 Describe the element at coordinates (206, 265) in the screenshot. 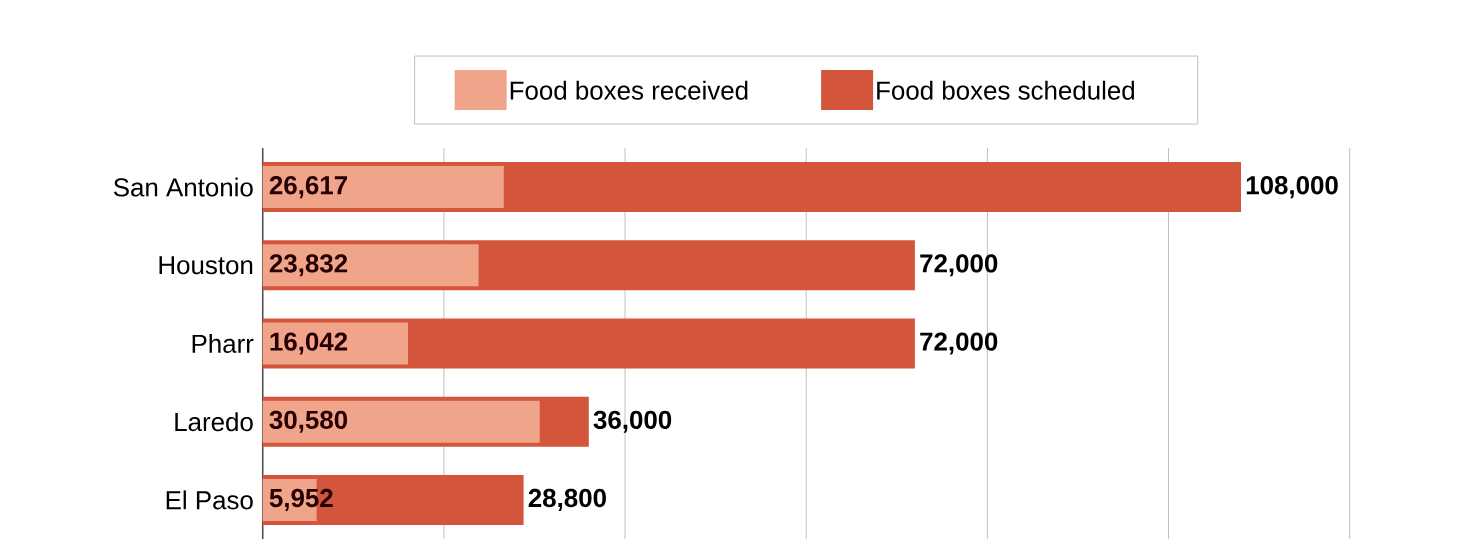

I see `y-tick-label: Houston` at that location.